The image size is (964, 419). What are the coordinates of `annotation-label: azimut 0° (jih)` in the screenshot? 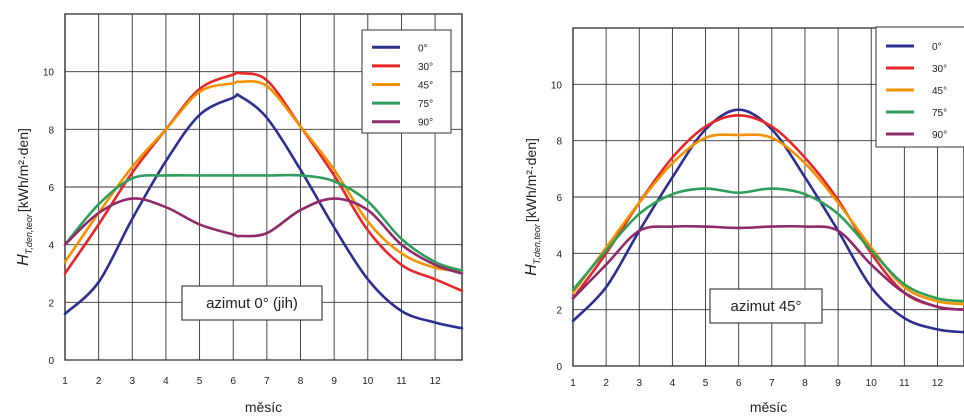 It's located at (252, 303).